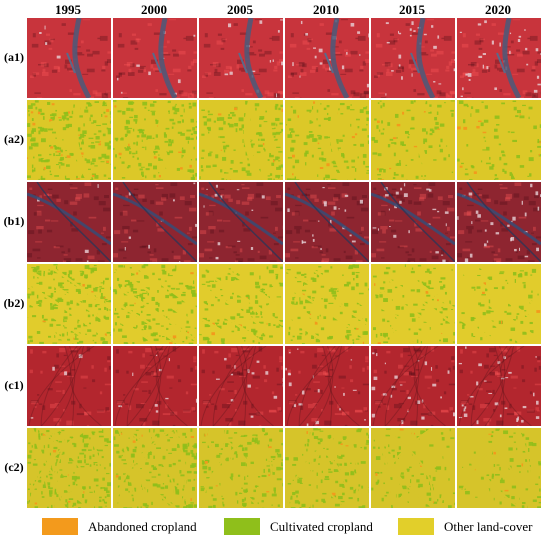  Describe the element at coordinates (69, 304) in the screenshot. I see `map-tile-b2-1995` at that location.